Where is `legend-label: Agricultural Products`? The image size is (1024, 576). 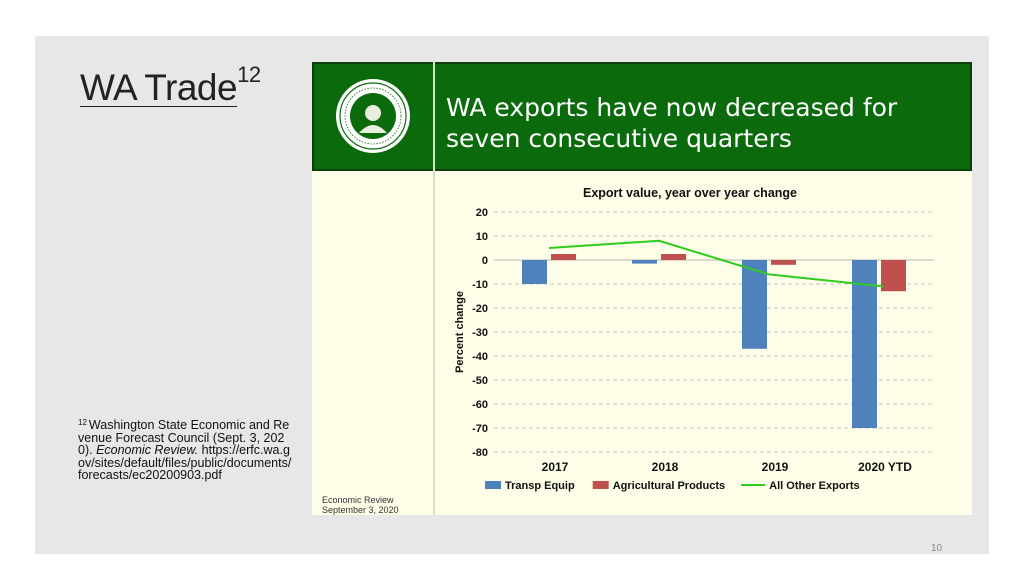
legend-label: Agricultural Products is located at coordinates (669, 486).